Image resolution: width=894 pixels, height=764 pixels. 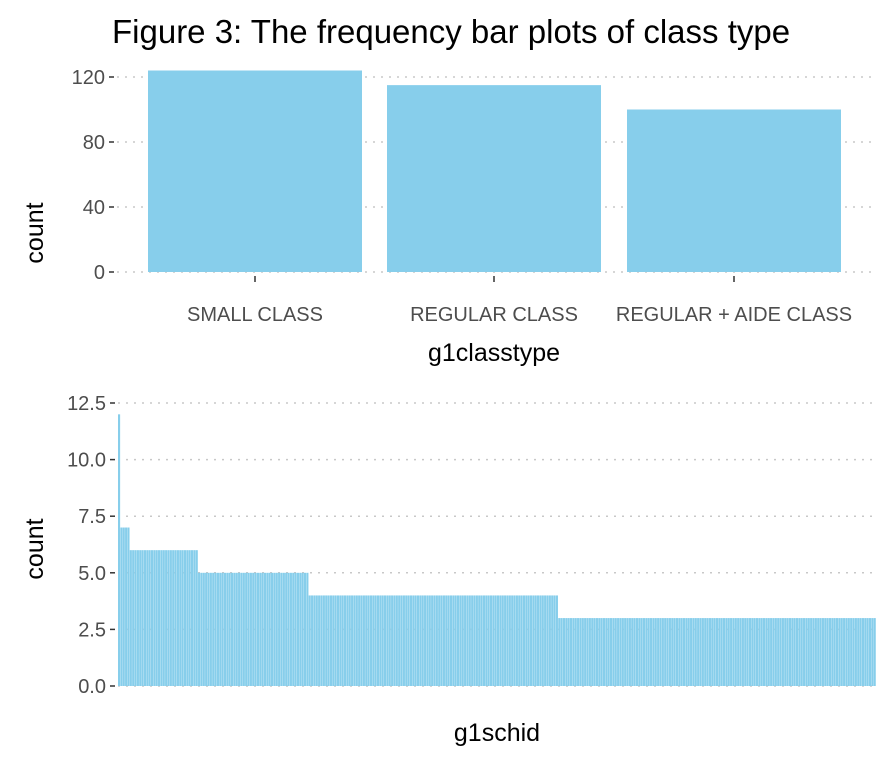 What do you see at coordinates (94, 143) in the screenshot?
I see `y-tick-label: 80` at bounding box center [94, 143].